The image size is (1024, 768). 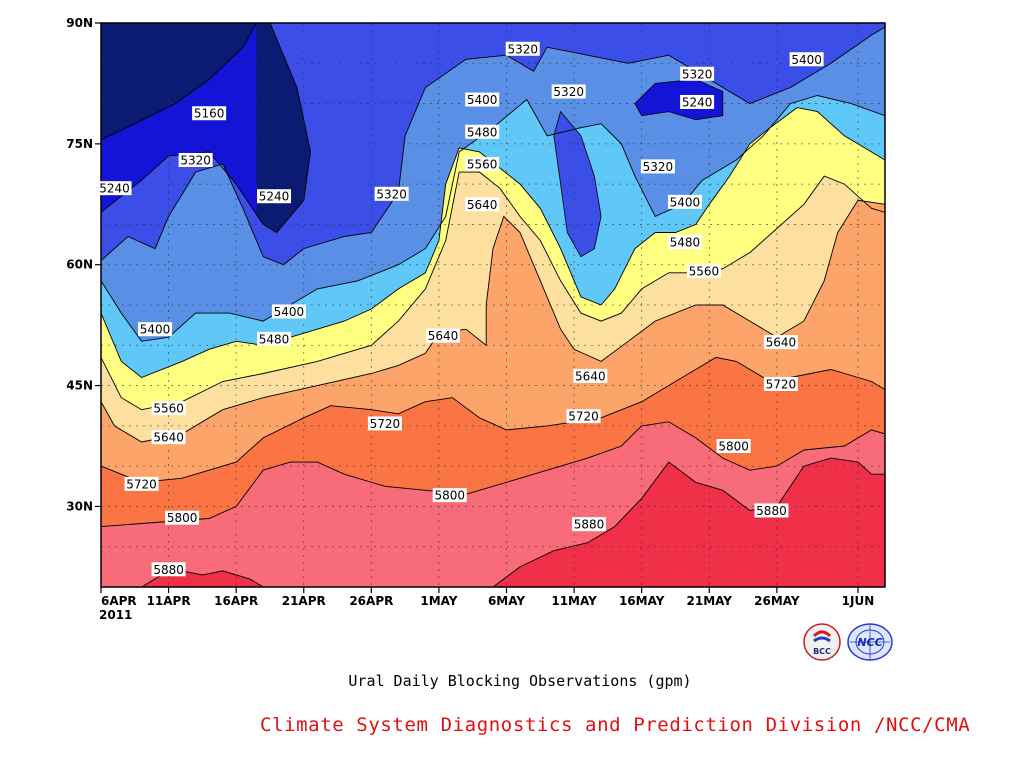 What do you see at coordinates (371, 601) in the screenshot?
I see `x-tick-label: 26APR` at bounding box center [371, 601].